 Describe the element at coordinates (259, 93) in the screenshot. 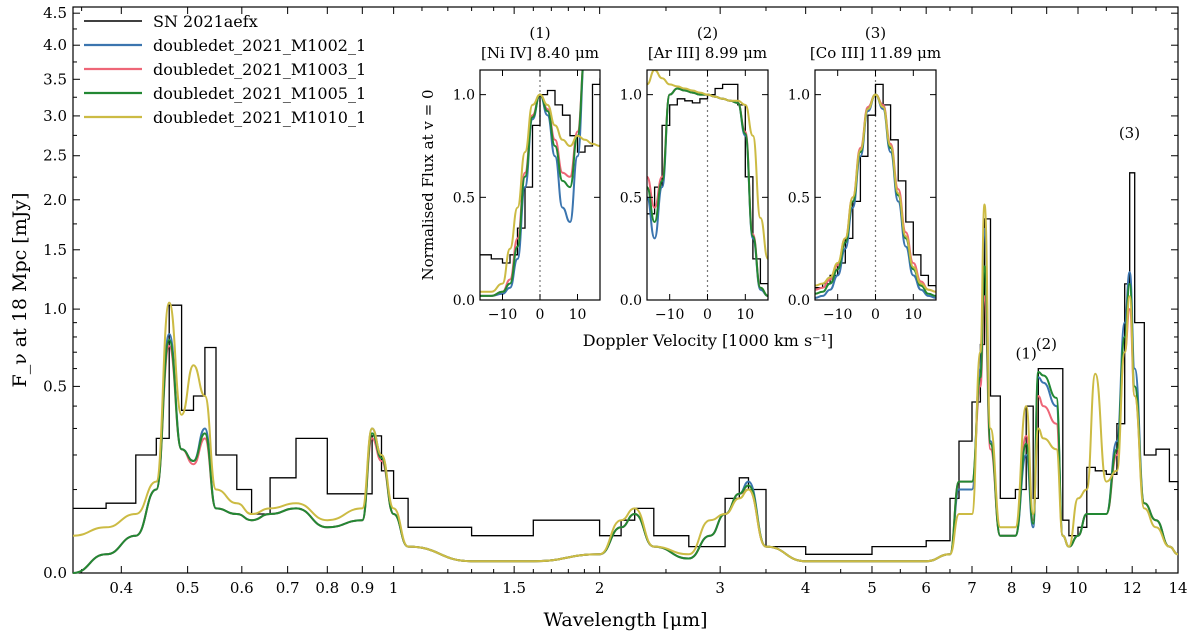

I see `legend-label: doubledet_2021_M1005_1` at that location.